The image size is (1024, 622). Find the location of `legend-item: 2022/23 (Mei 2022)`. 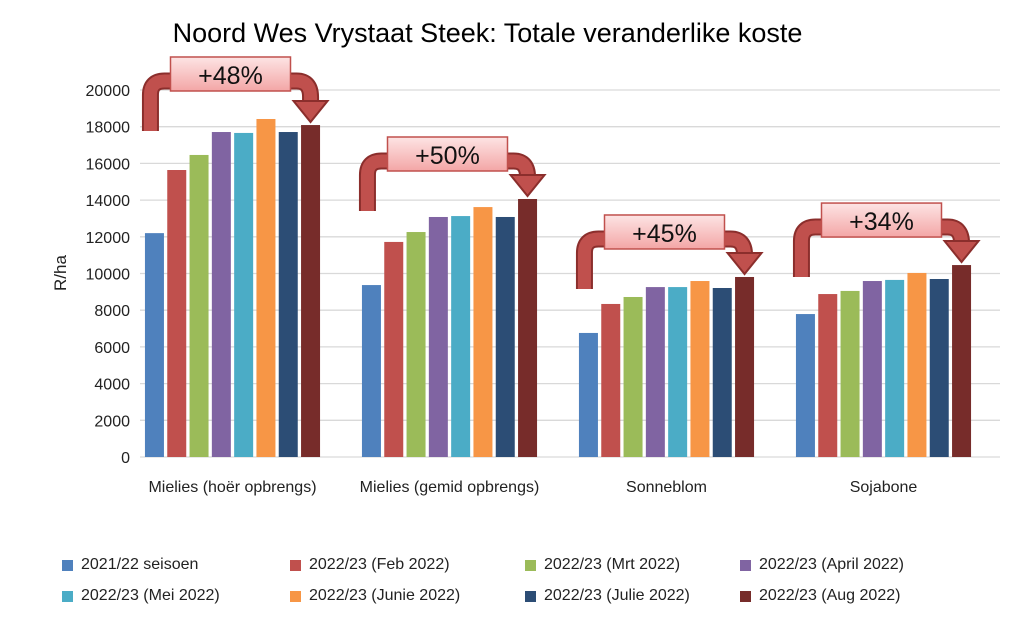

legend-item: 2022/23 (Mei 2022) is located at coordinates (141, 596).